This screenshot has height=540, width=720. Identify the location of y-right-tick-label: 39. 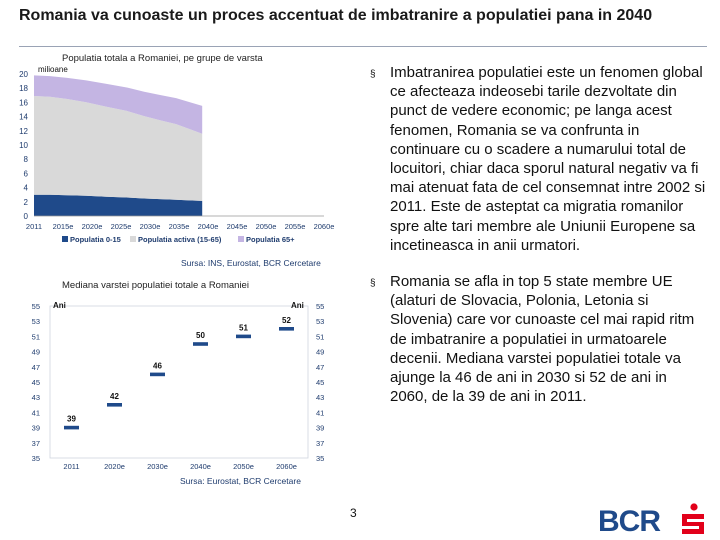
(320, 428).